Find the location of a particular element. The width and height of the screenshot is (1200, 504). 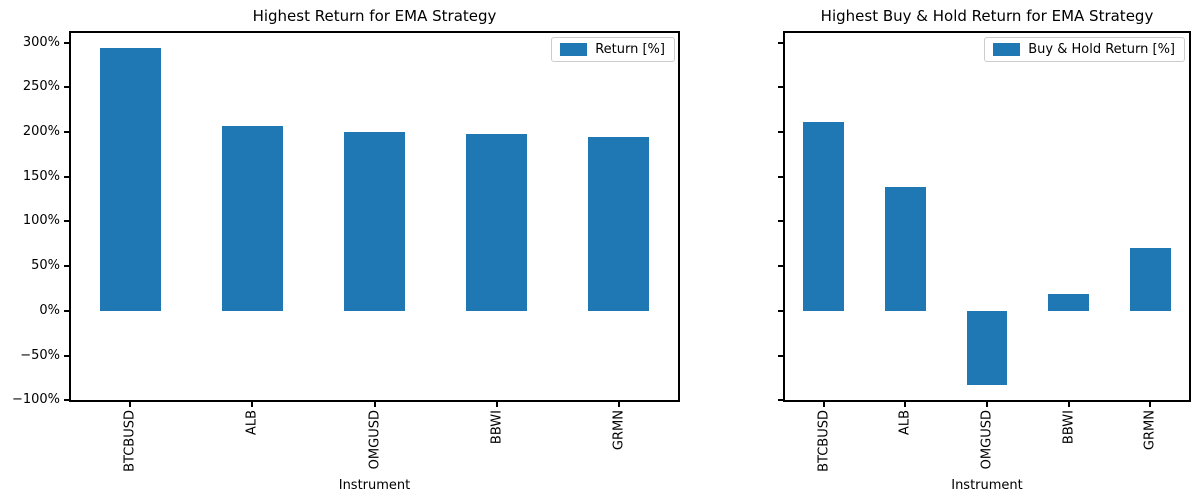

y-tick-label: 0% is located at coordinates (49, 310).